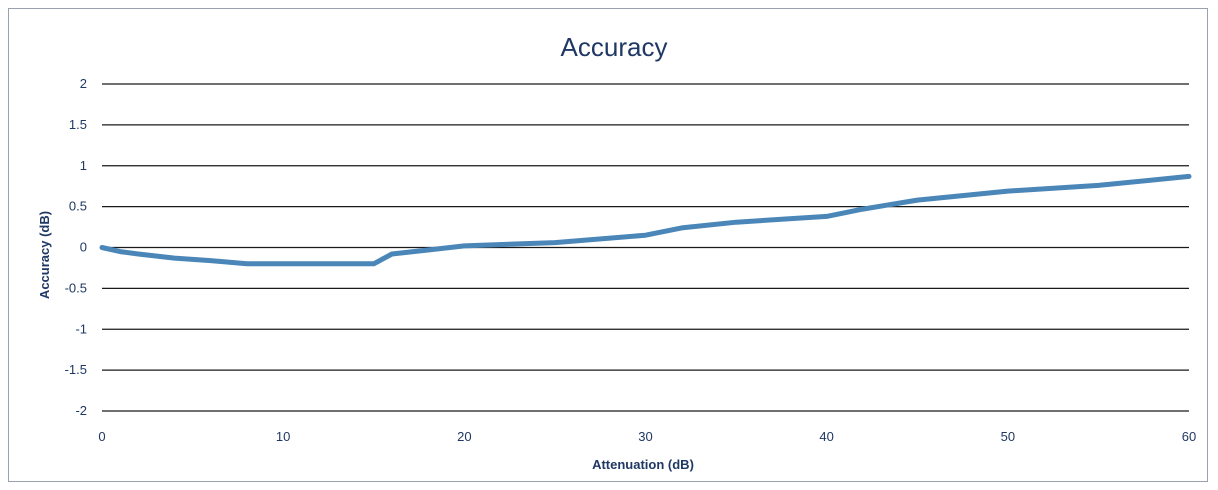  Describe the element at coordinates (76, 369) in the screenshot. I see `y-tick-label: -1.5` at that location.